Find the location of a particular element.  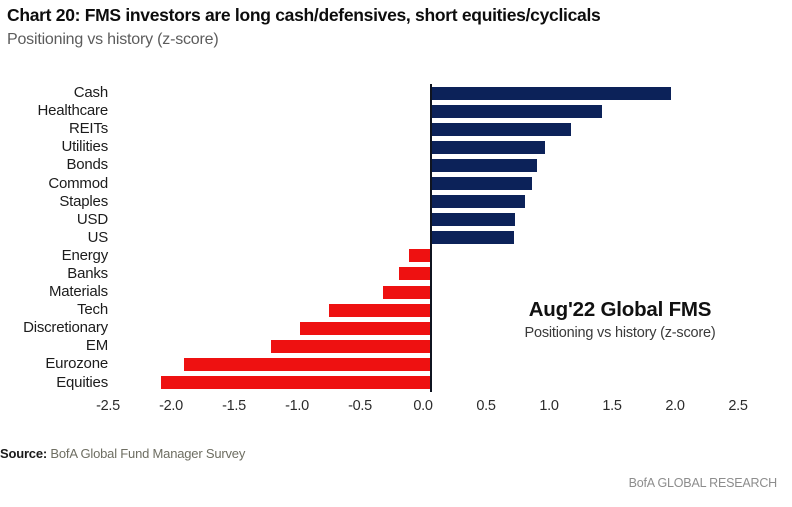

bar-row: Cash is located at coordinates (396, 93).